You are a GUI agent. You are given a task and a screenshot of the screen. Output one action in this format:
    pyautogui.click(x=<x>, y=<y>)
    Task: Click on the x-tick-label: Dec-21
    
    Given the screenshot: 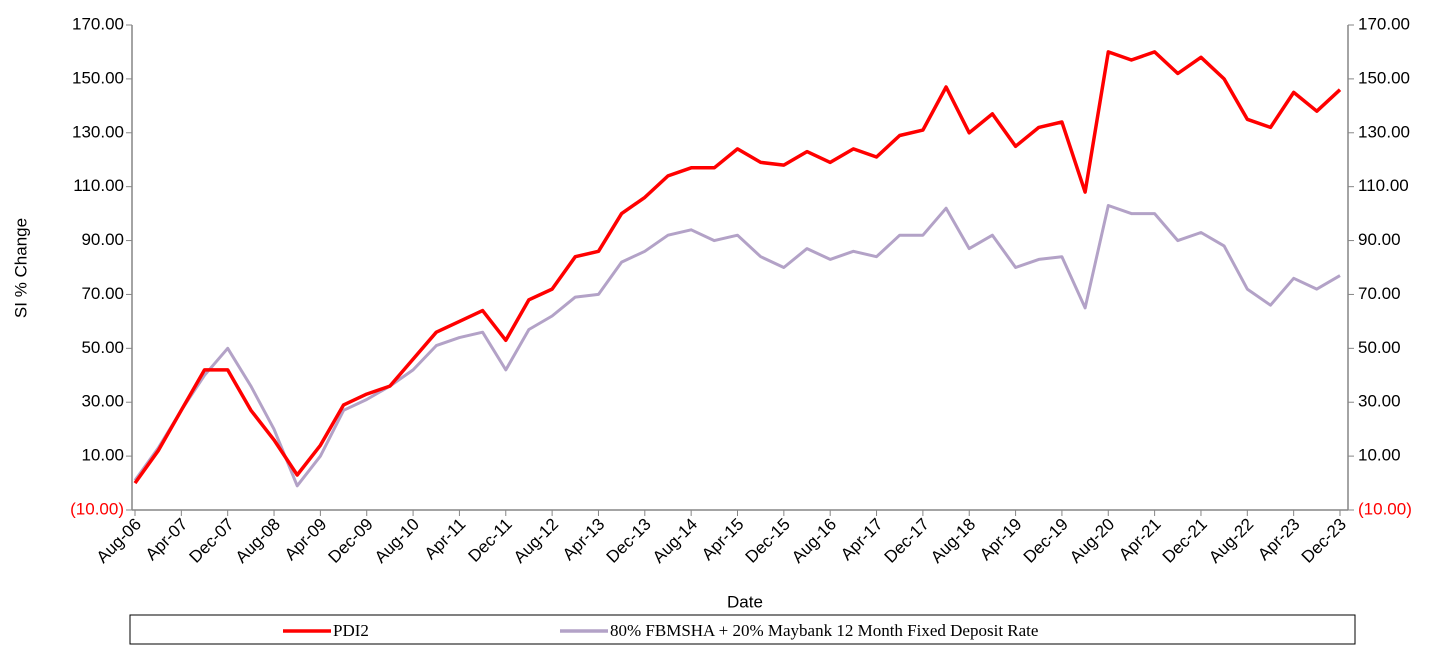 What is the action you would take?
    pyautogui.click(x=1185, y=541)
    